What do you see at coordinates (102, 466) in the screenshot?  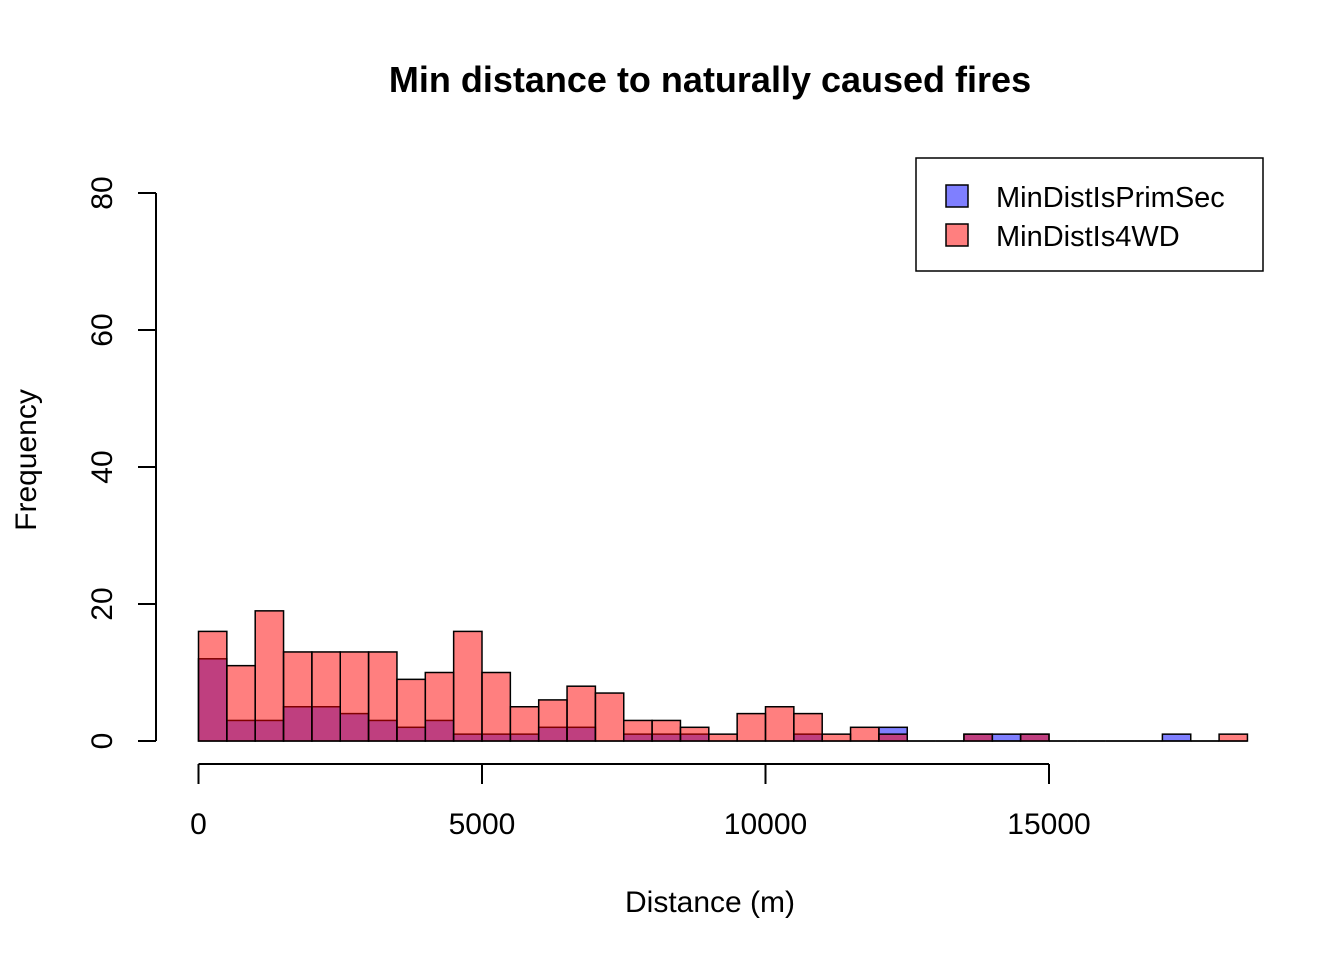 I see `y-tick-label: 40` at bounding box center [102, 466].